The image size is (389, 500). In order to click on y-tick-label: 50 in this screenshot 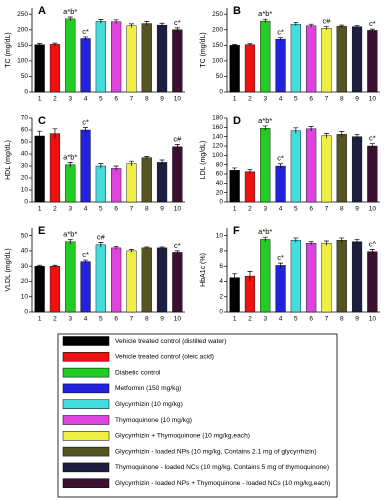, I will do `click(25, 76)`.